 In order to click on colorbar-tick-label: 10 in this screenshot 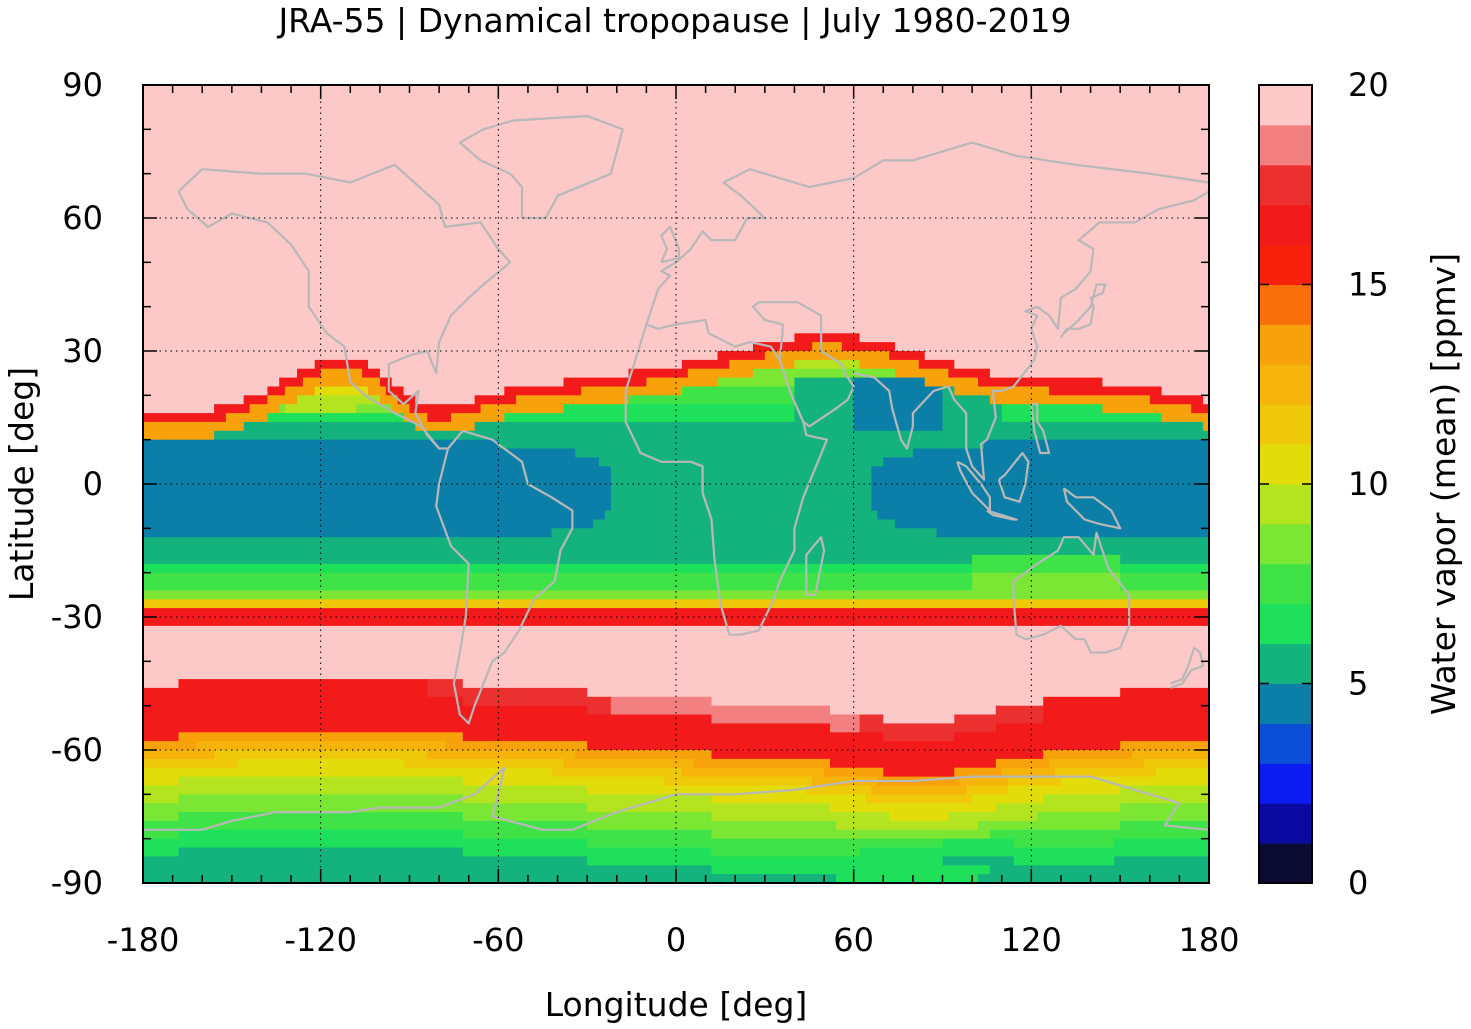, I will do `click(1368, 484)`.